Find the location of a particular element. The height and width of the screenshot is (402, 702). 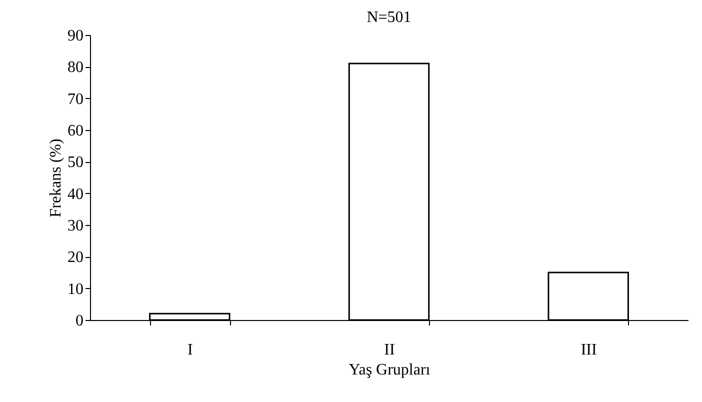

x-tick-label: I is located at coordinates (190, 350).